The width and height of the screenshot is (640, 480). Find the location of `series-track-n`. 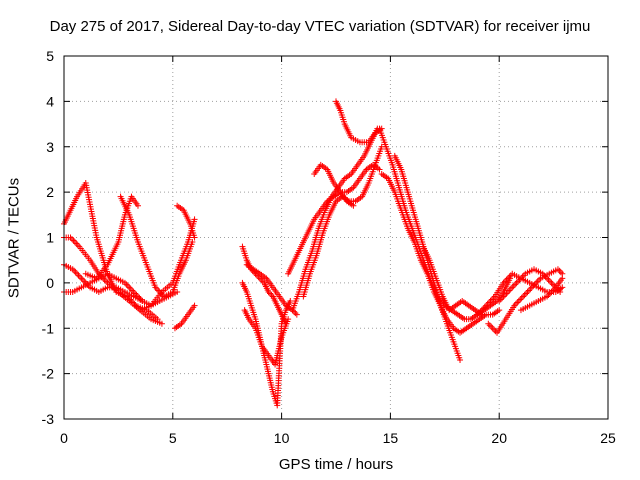

series-track-n is located at coordinates (334, 219).